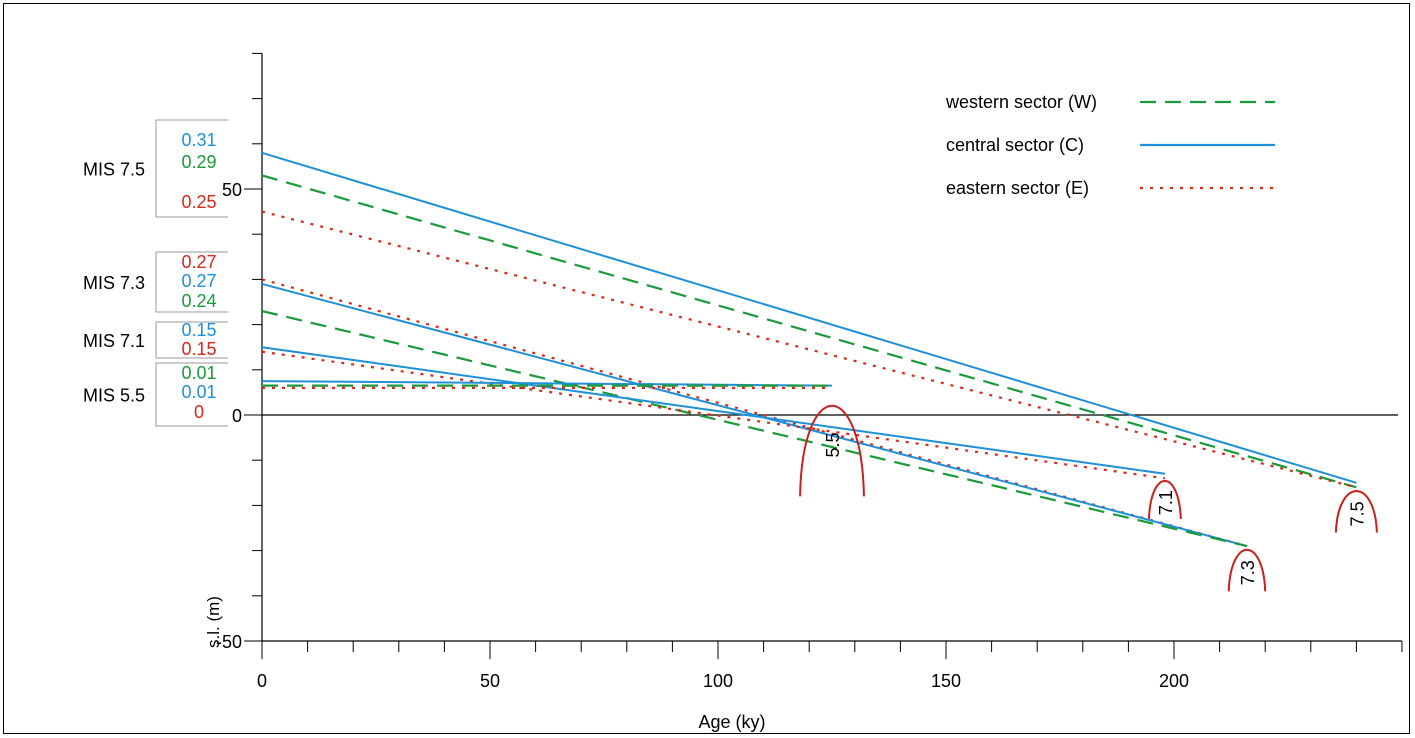  Describe the element at coordinates (213, 622) in the screenshot. I see `y-axis-label: s.l. (m)` at that location.